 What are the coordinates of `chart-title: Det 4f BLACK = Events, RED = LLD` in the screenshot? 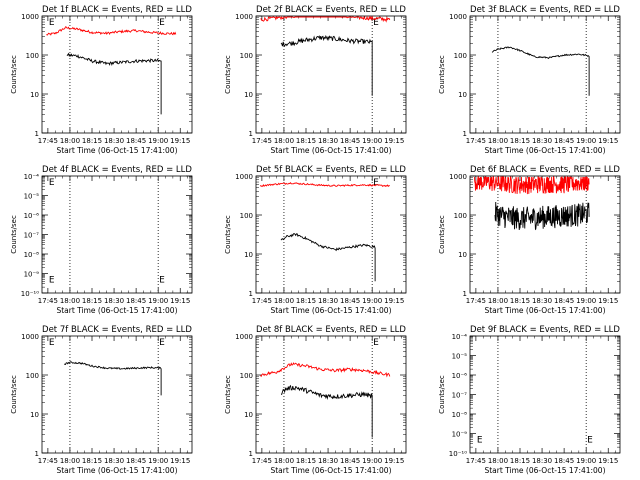 It's located at (117, 170).